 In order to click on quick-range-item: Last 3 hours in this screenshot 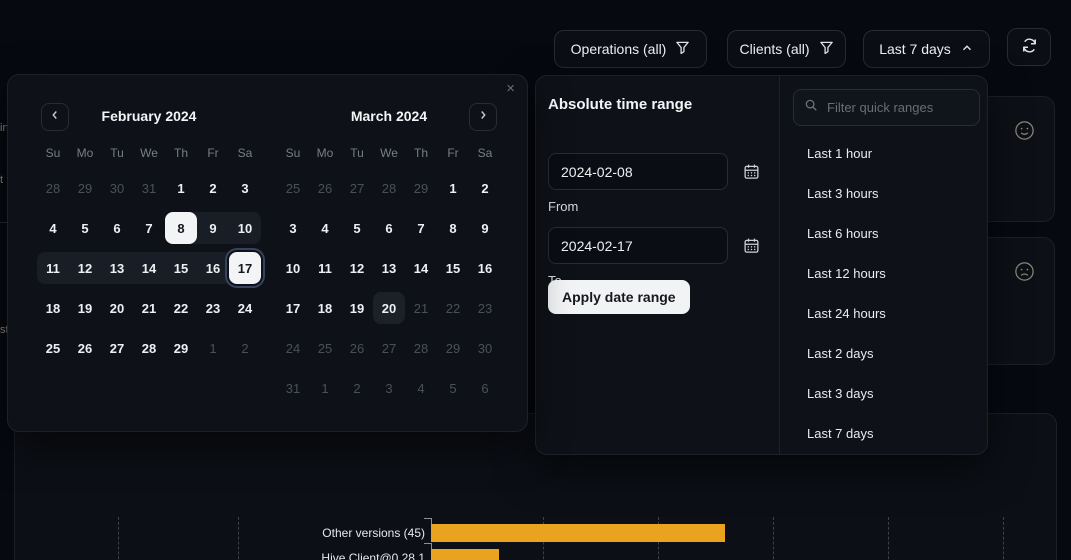, I will do `click(843, 193)`.